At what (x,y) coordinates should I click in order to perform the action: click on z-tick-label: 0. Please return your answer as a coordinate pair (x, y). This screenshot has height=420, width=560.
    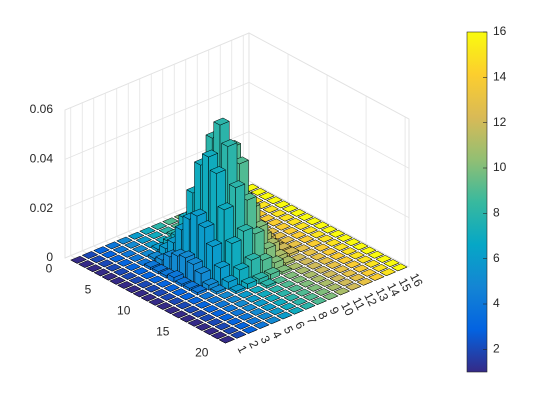
    Looking at the image, I should click on (49, 257).